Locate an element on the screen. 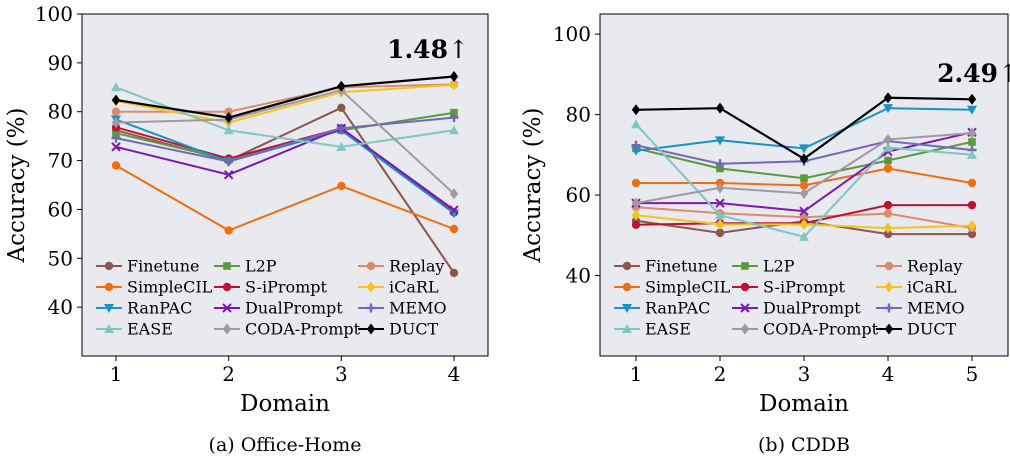 The width and height of the screenshot is (1010, 462). series-coda-prompt-line is located at coordinates (285, 142).